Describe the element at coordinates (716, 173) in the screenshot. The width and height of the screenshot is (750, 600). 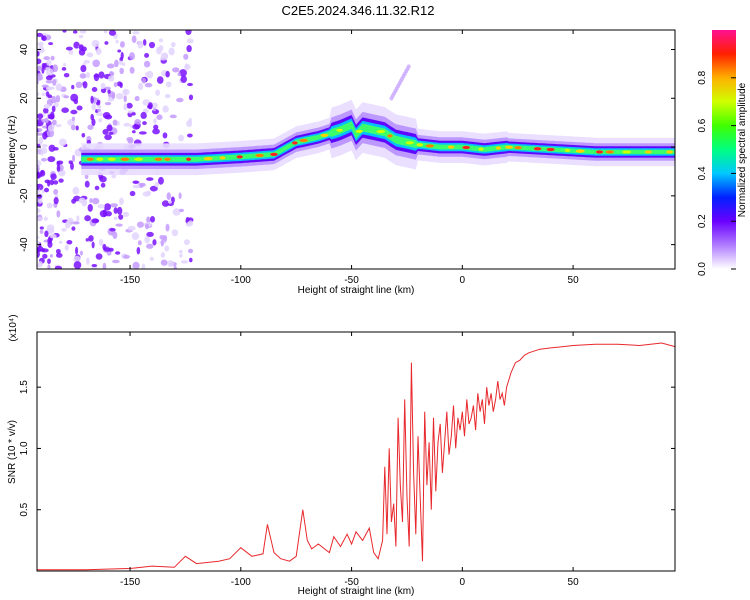
I see `colorbar-ticks: 0.0 0.2 0.4 0.6 0.8` at that location.